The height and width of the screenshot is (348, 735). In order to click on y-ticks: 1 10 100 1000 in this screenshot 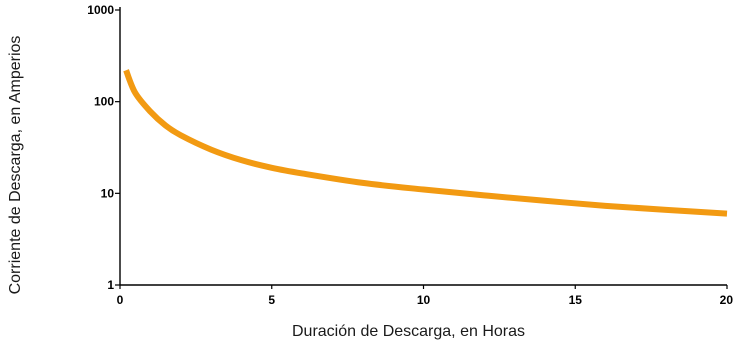, I will do `click(103, 147)`.